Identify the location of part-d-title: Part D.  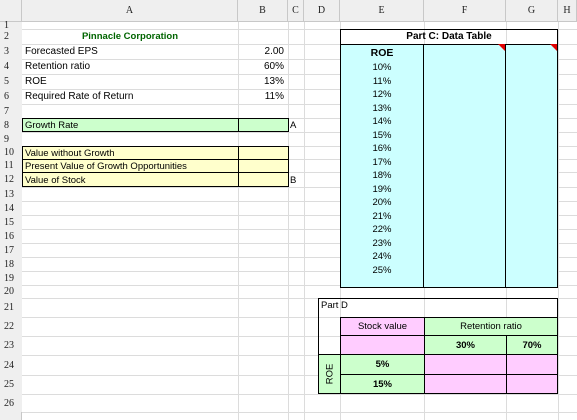
(334, 305).